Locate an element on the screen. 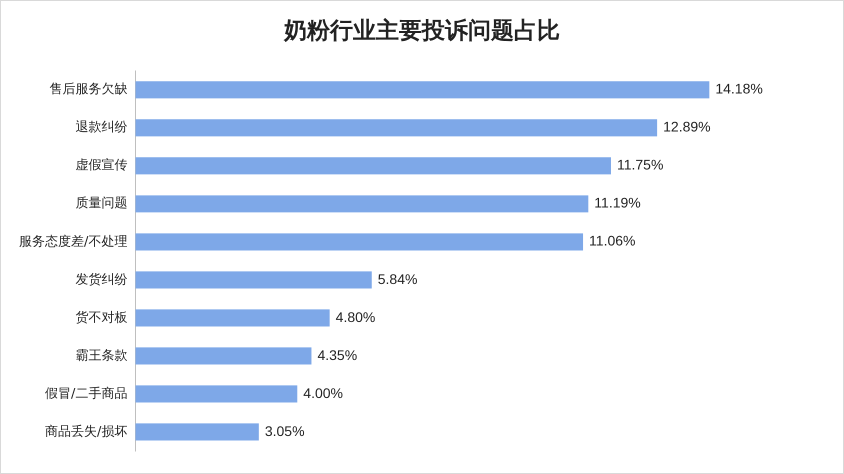 The width and height of the screenshot is (844, 474). data-label: 14.18% is located at coordinates (739, 88).